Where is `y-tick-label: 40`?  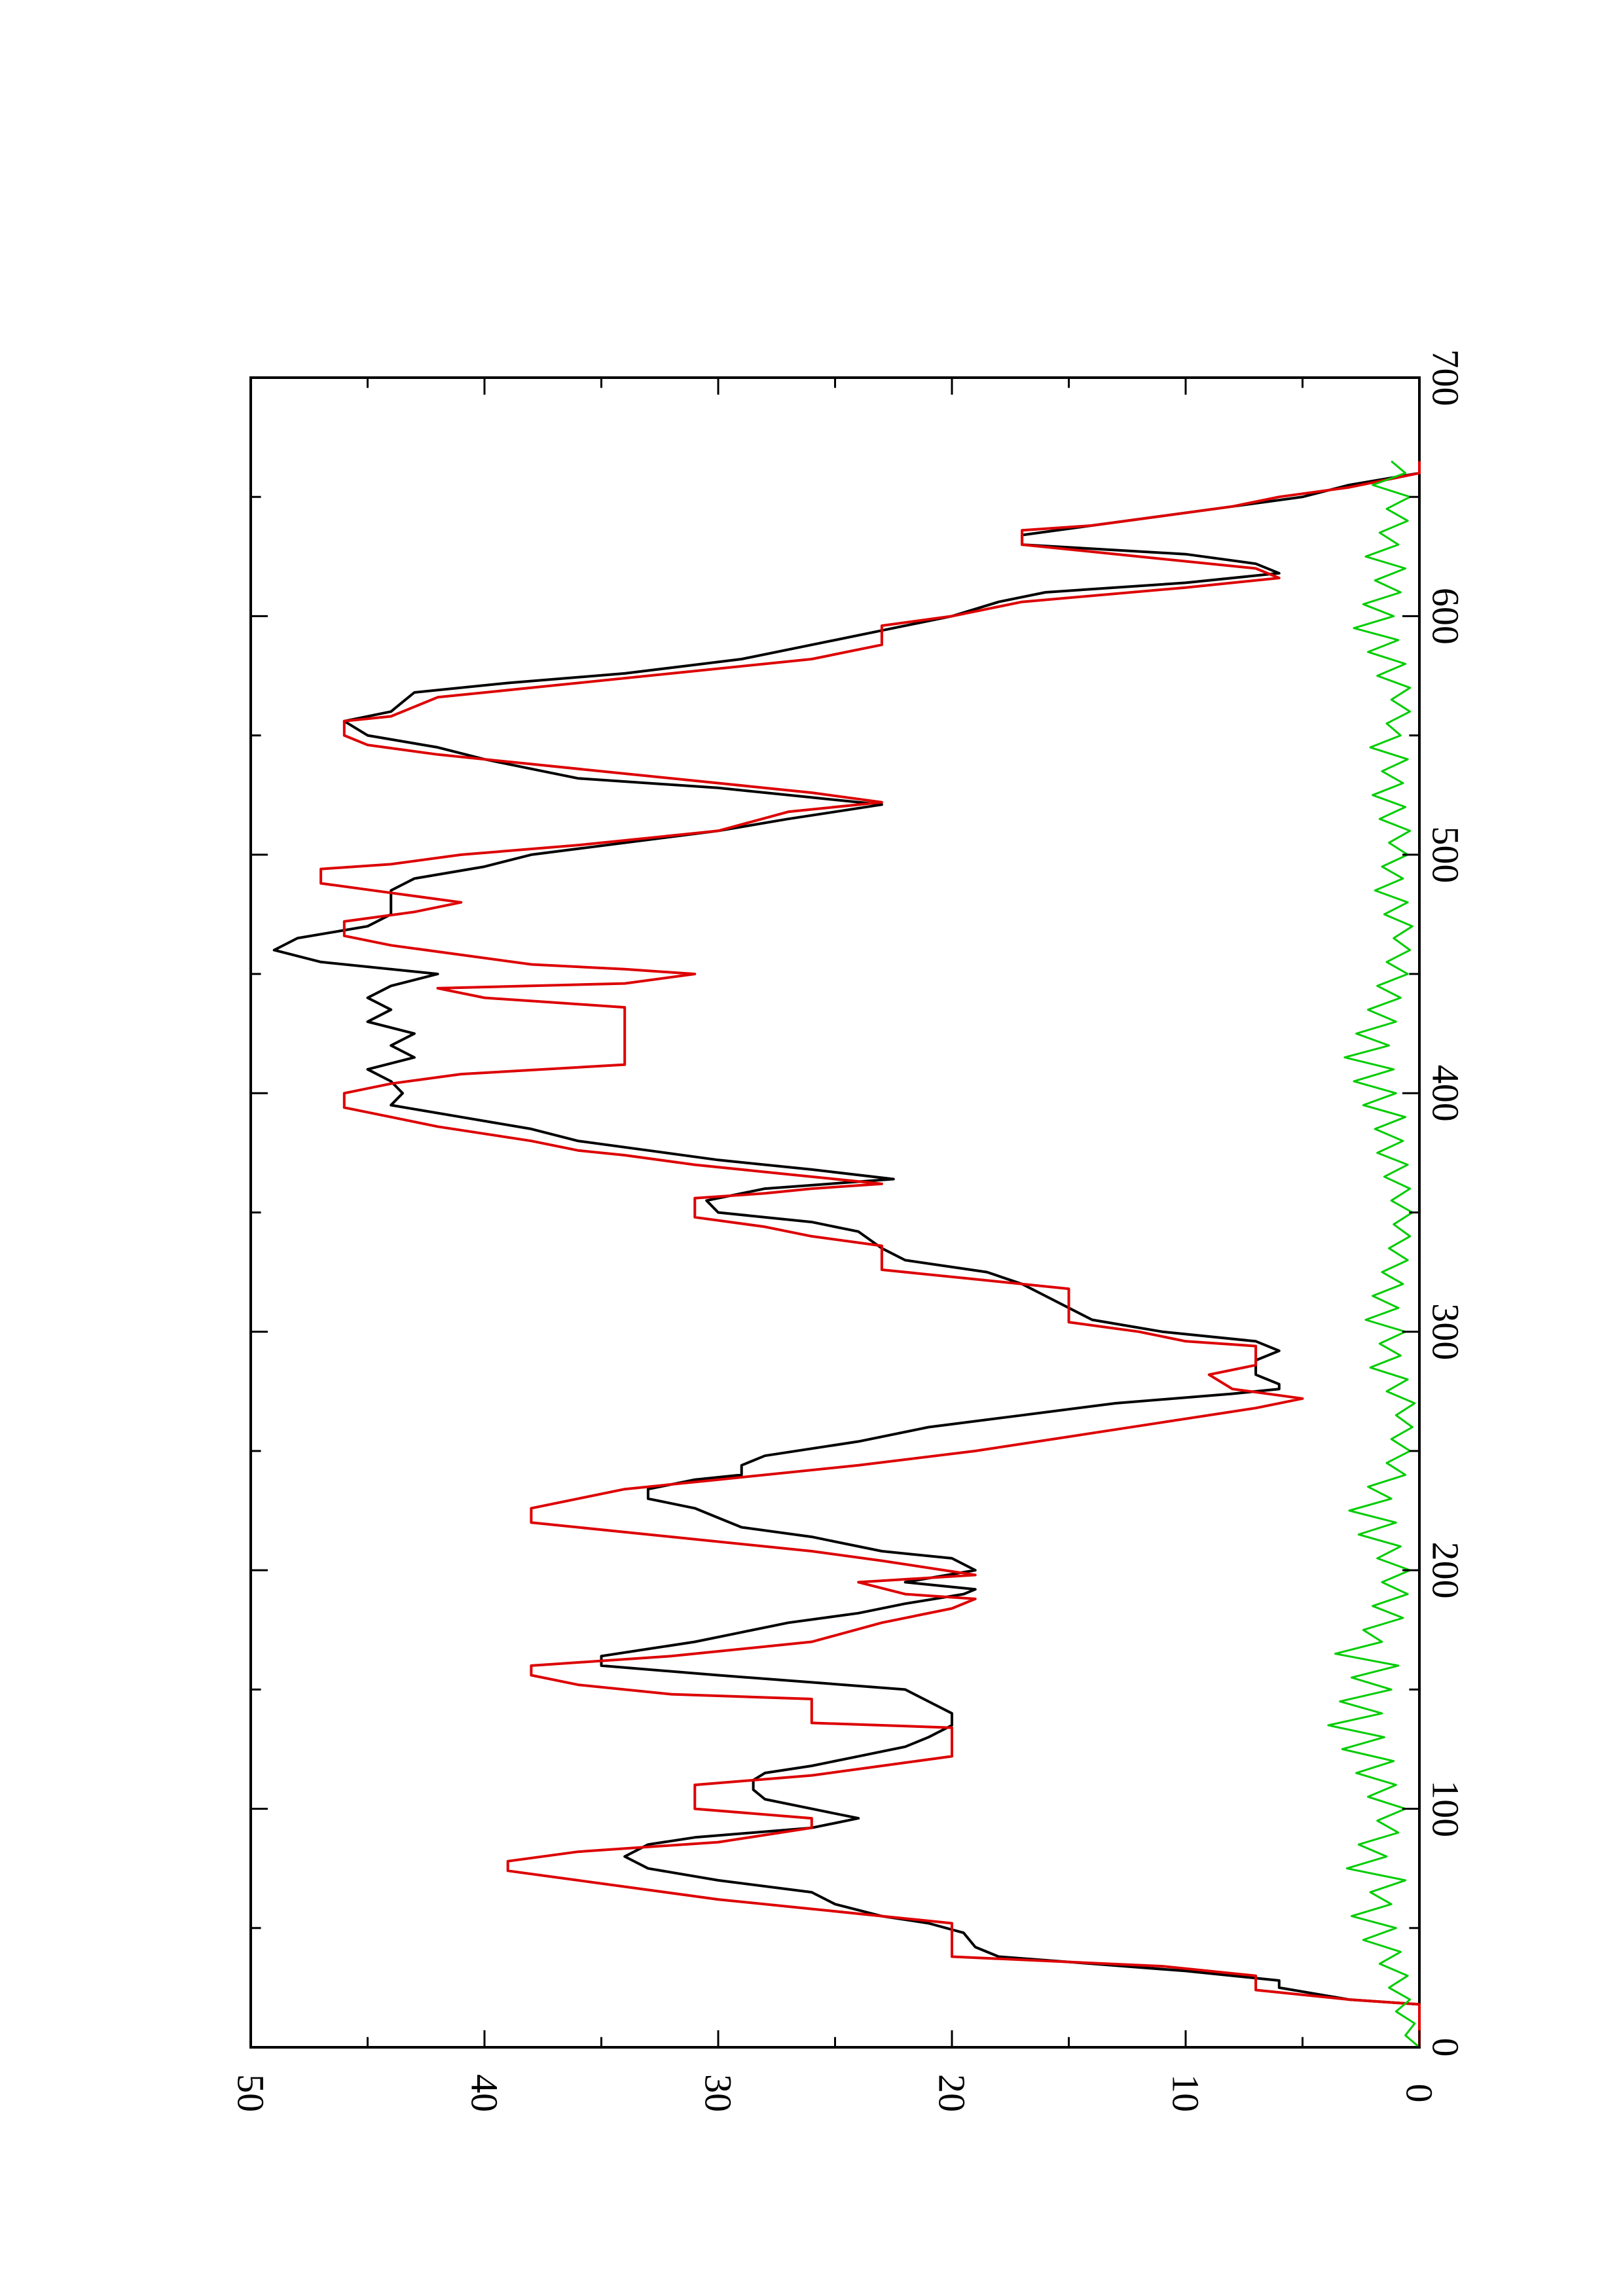
y-tick-label: 40 is located at coordinates (485, 2093).